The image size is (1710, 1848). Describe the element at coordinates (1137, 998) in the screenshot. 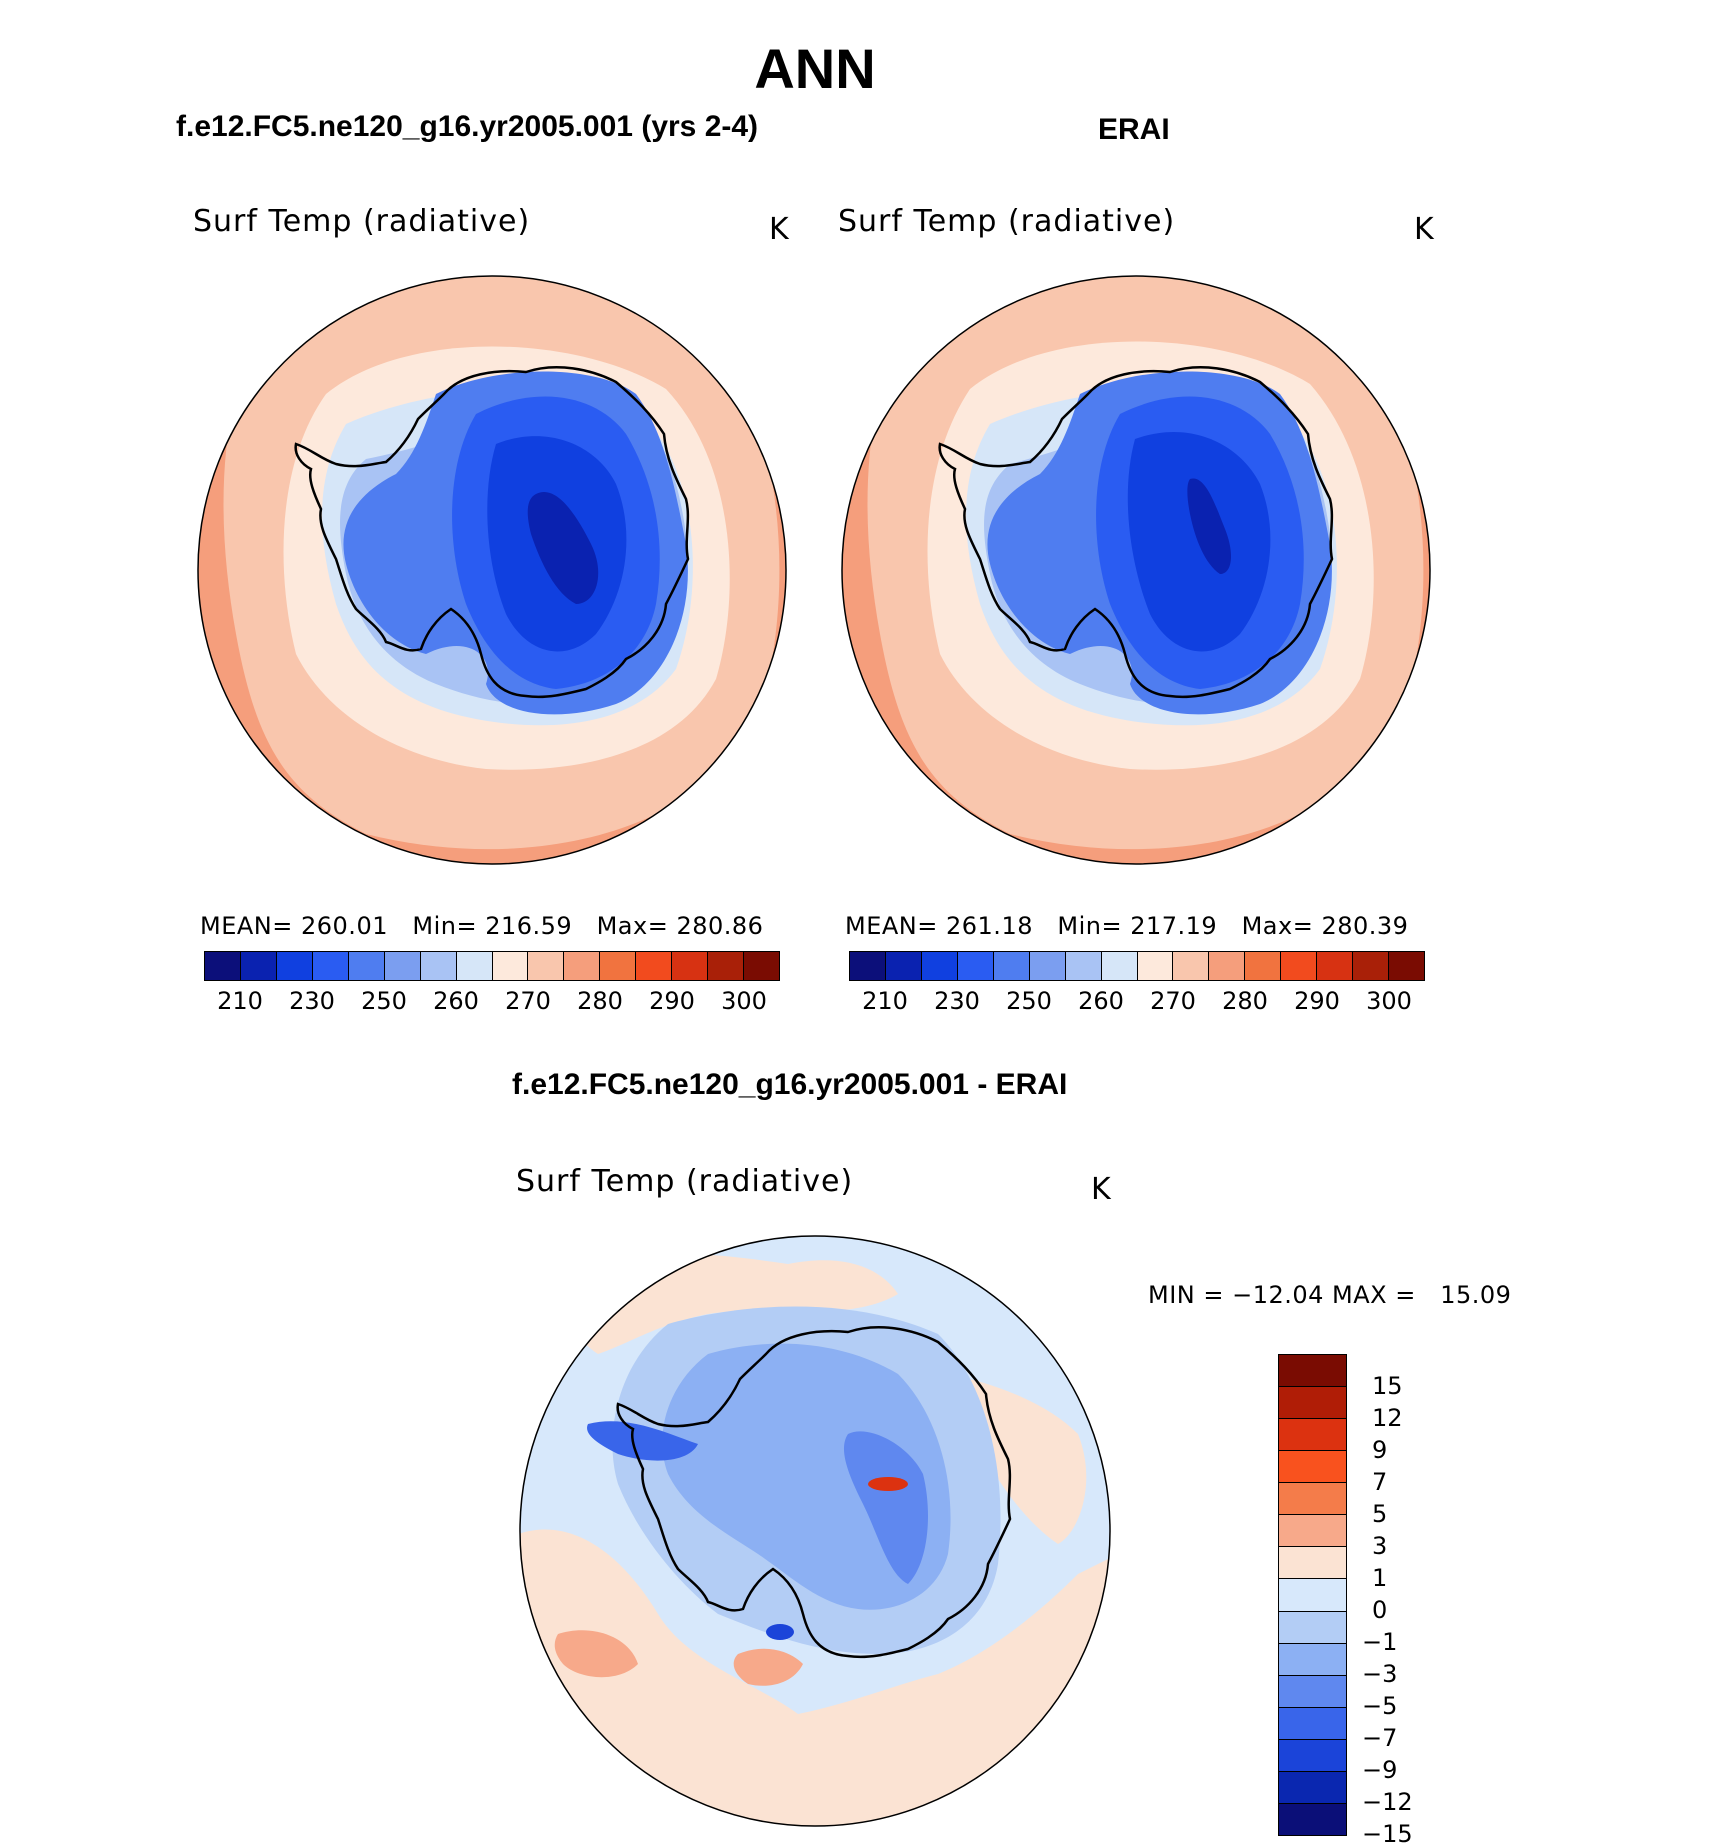

I see `right-colorbar-ticks: 210 230 250 260 270 280 290 300` at that location.